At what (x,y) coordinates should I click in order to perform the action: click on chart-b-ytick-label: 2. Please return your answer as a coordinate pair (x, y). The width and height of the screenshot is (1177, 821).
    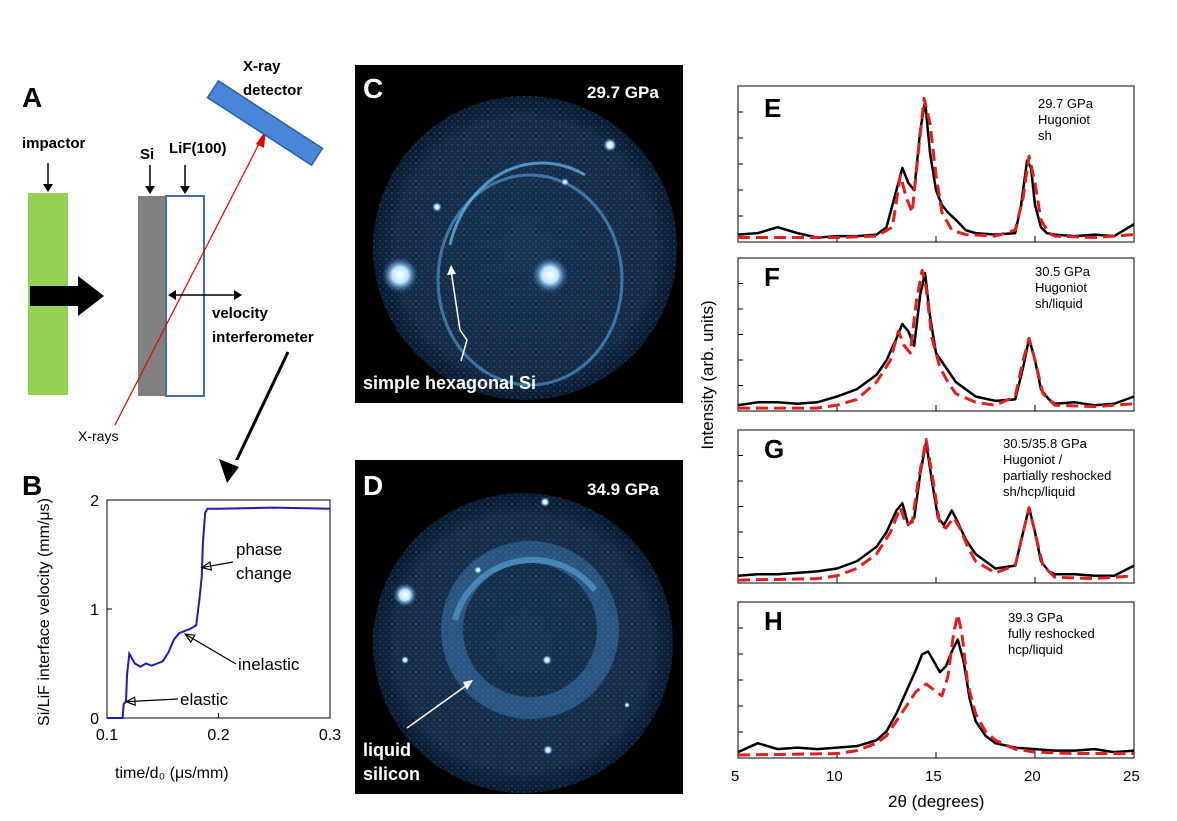
    Looking at the image, I should click on (94, 501).